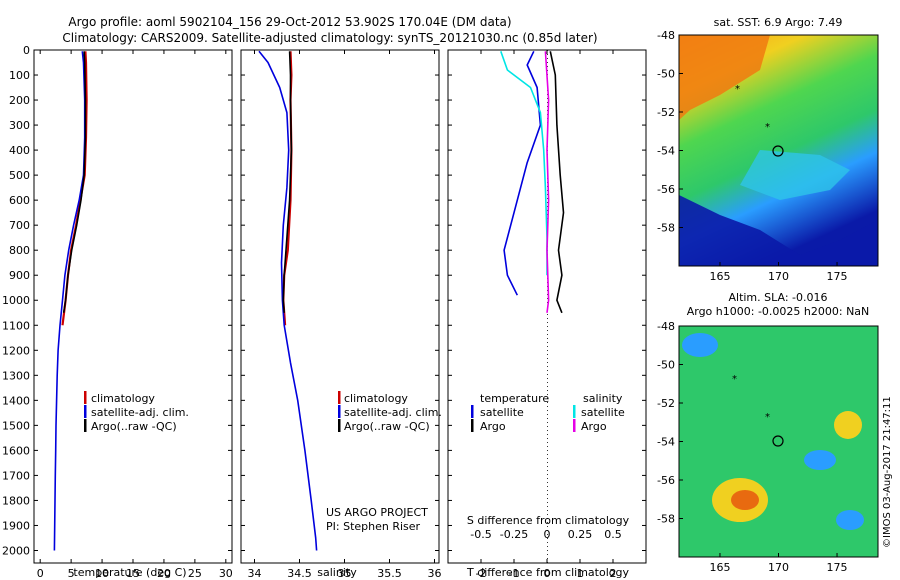  I want to click on depth-tick-label: 200, so click(19, 100).